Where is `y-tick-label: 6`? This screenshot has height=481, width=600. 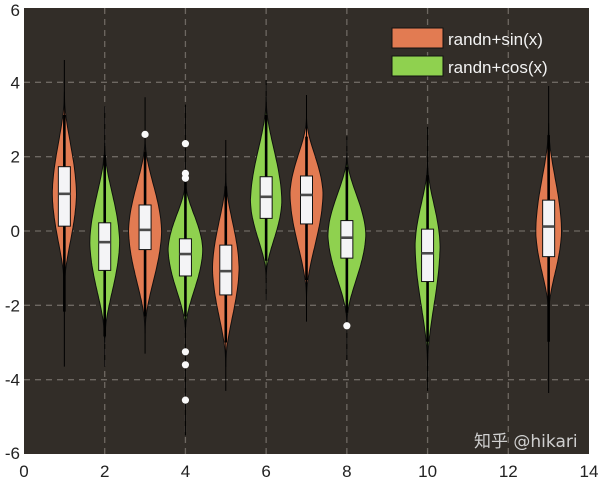 y-tick-label: 6 is located at coordinates (15, 10).